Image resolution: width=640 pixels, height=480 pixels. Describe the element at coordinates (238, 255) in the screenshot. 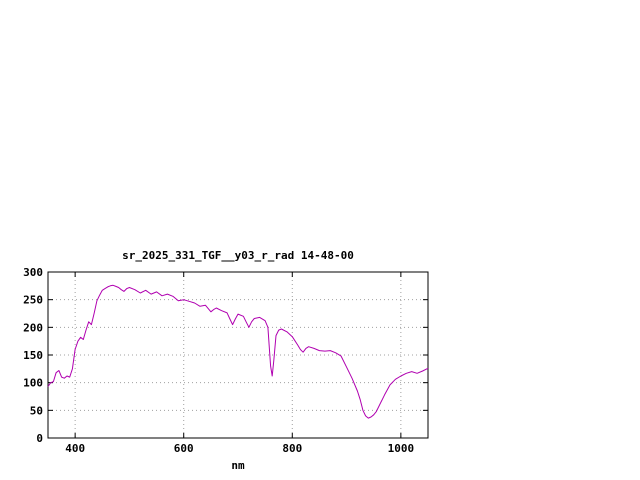

I see `chart-title: sr_2025_331_TGF__y03_r_rad 14-48-00` at that location.